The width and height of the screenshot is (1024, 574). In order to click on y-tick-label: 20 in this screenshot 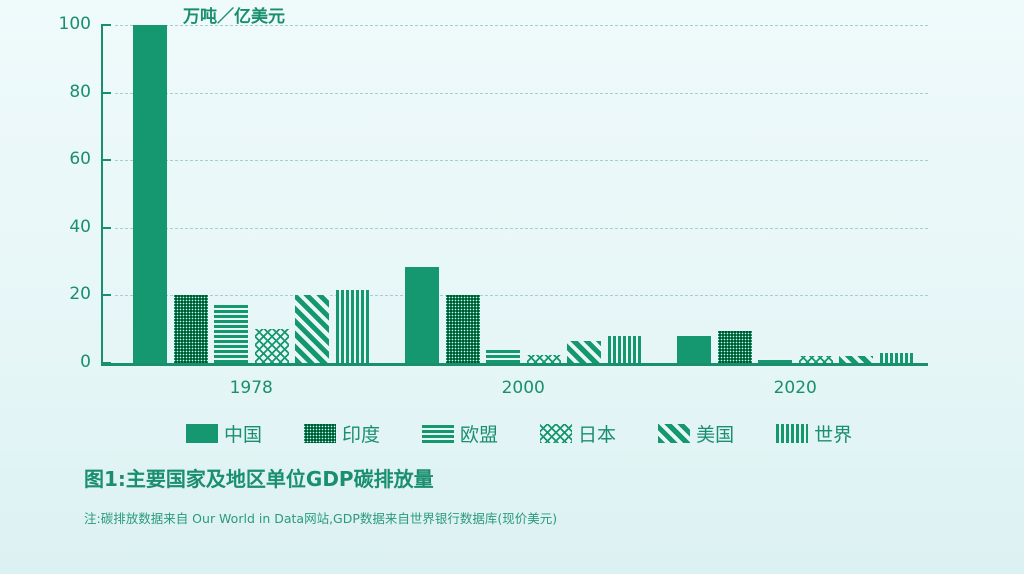, I will do `click(80, 294)`.